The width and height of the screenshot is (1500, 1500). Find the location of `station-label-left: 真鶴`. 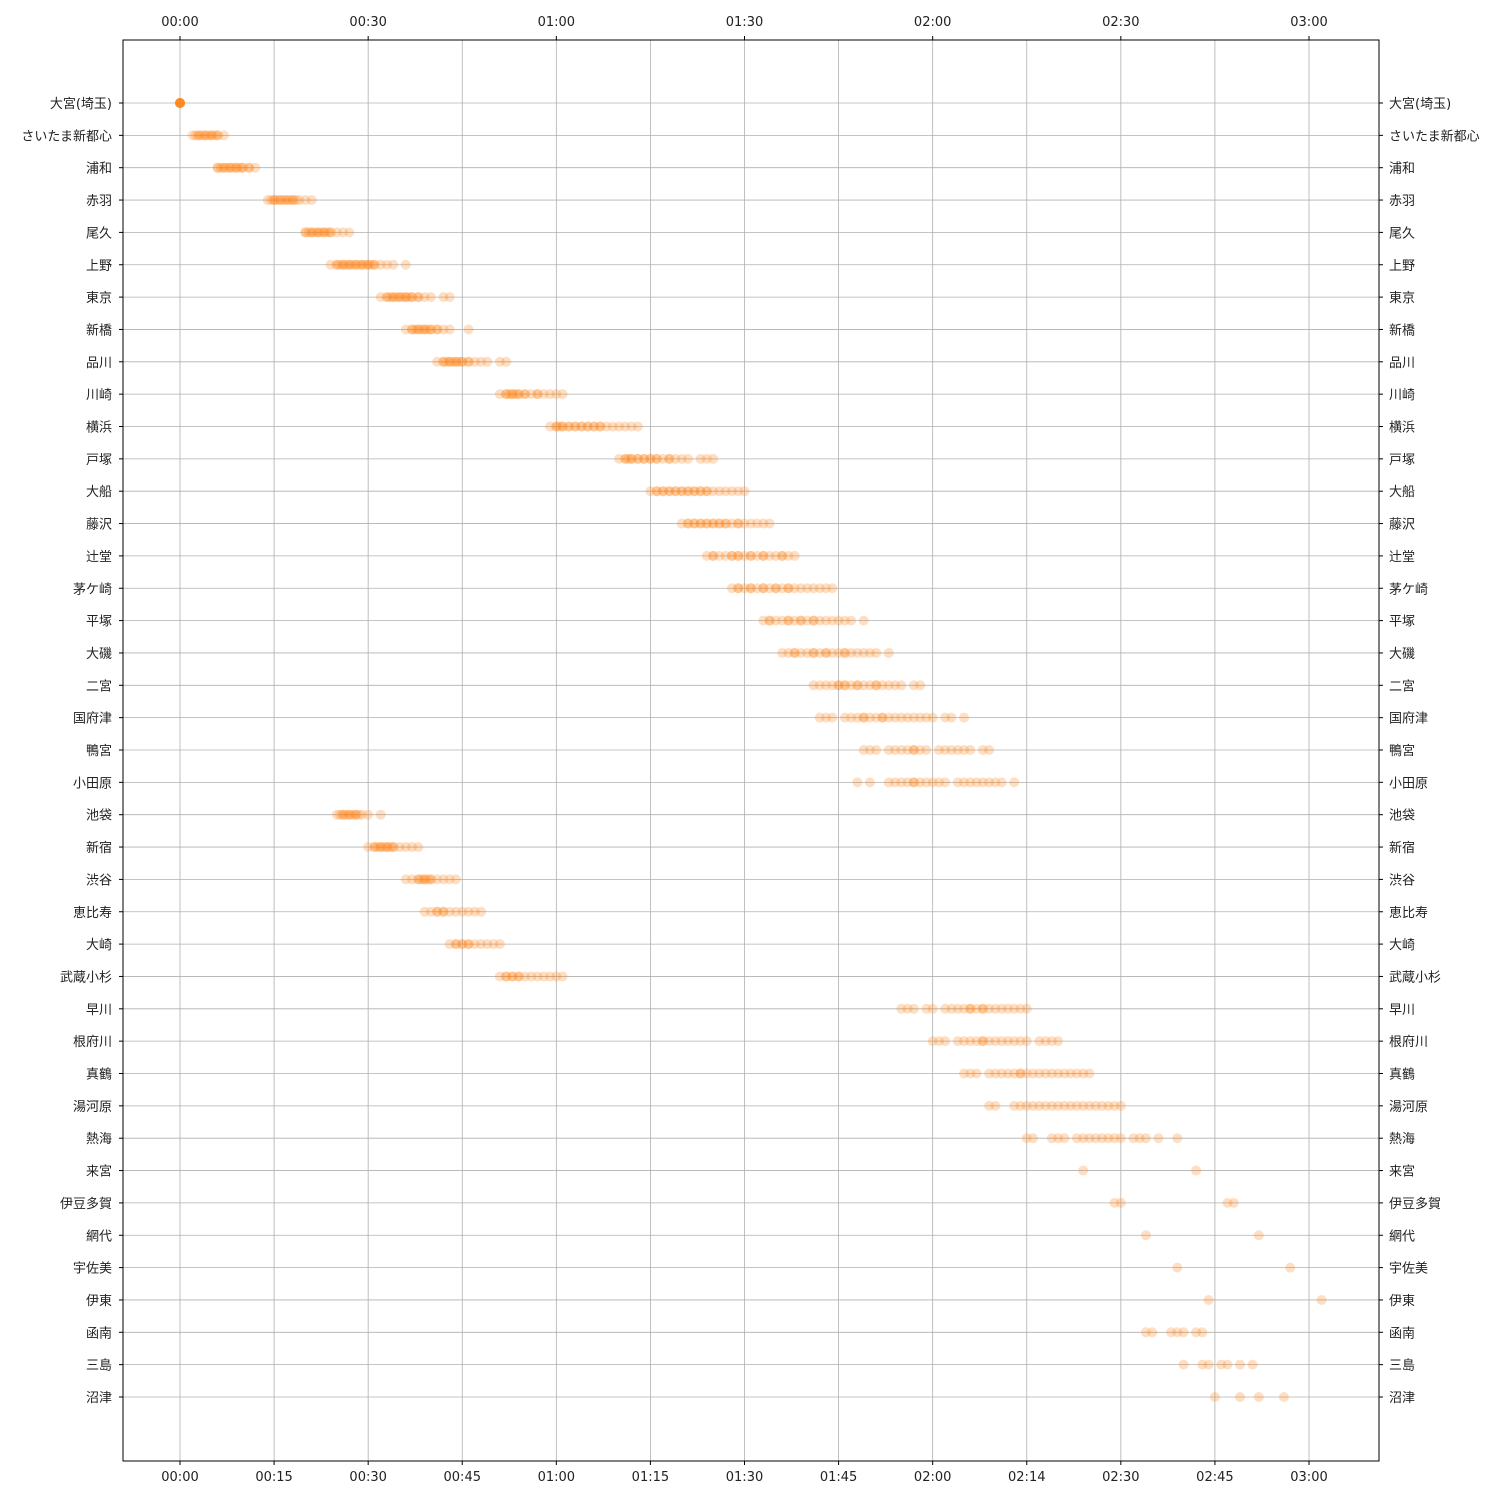

station-label-left: 真鶴 is located at coordinates (99, 1075).